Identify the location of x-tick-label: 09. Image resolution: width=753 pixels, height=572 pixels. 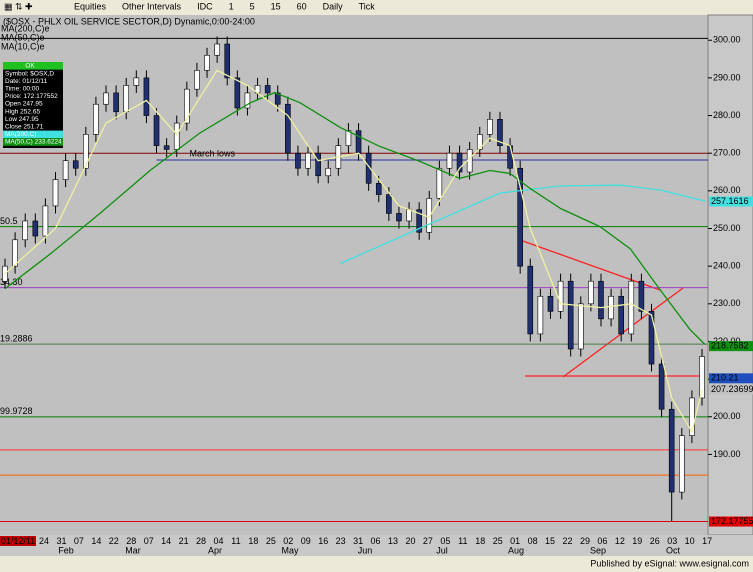
(306, 541).